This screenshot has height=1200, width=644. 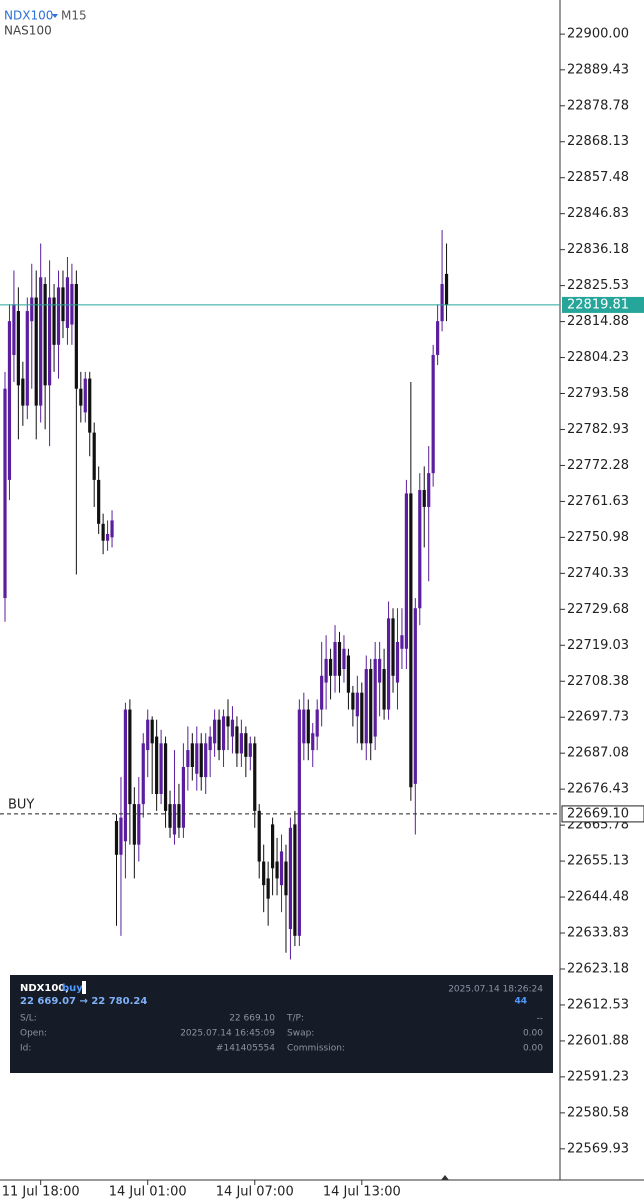 I want to click on y-tick-label: 22889.43, so click(x=598, y=69).